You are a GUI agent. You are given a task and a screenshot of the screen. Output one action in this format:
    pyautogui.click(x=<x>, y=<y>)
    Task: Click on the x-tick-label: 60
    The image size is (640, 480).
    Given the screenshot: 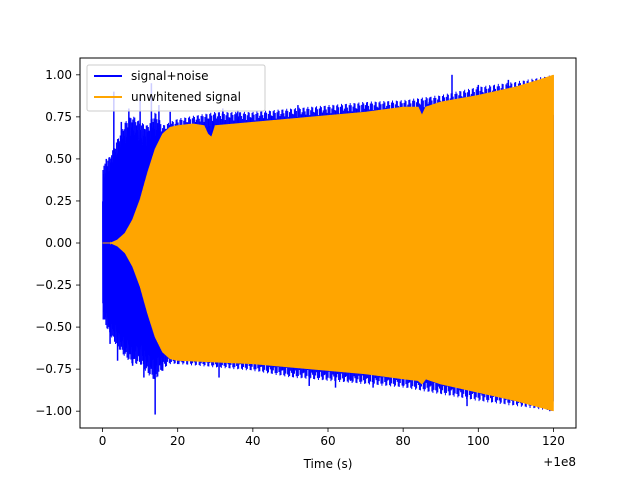 What is the action you would take?
    pyautogui.click(x=327, y=441)
    